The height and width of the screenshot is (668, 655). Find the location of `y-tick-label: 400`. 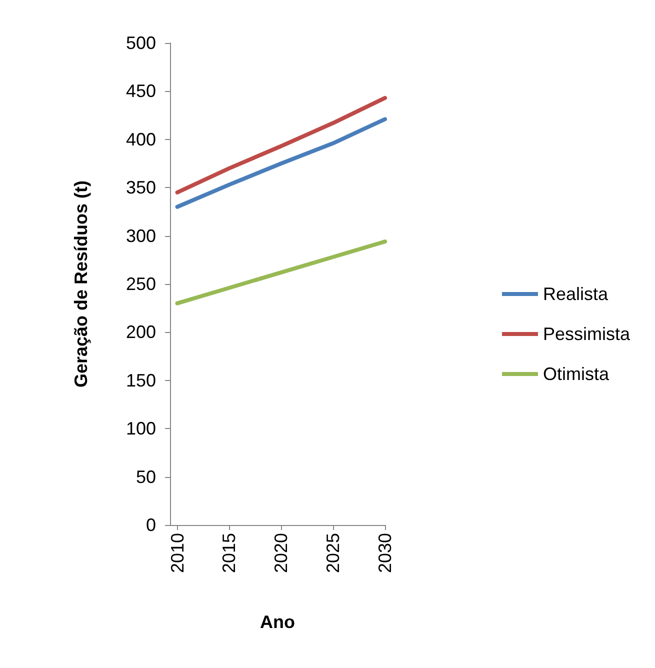

y-tick-label: 400 is located at coordinates (141, 139).